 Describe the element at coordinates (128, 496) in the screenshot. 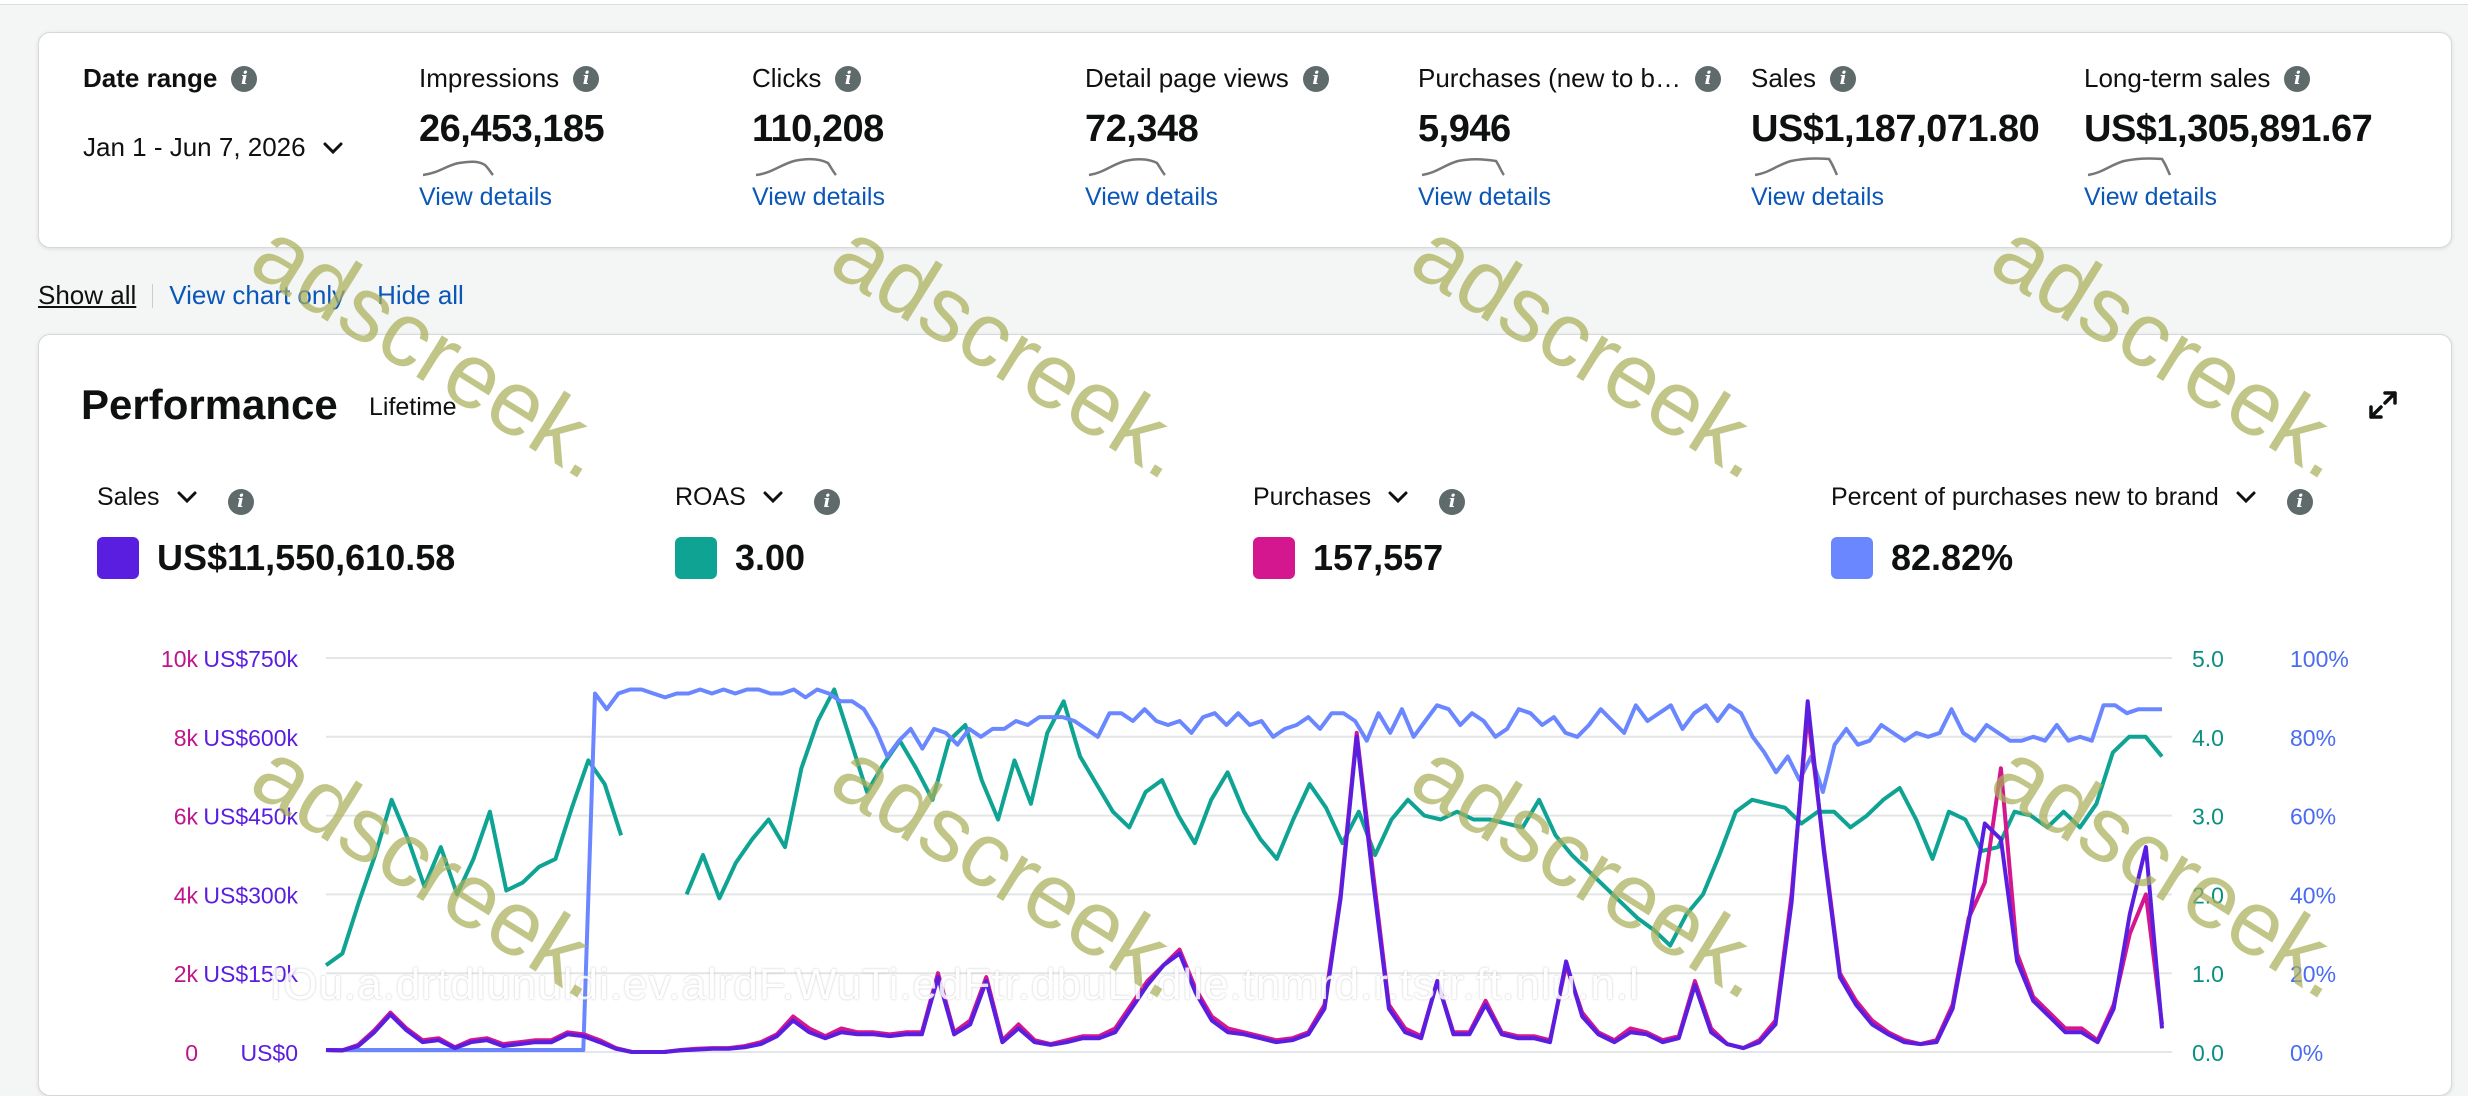

I see `kpi-label: Sales` at that location.